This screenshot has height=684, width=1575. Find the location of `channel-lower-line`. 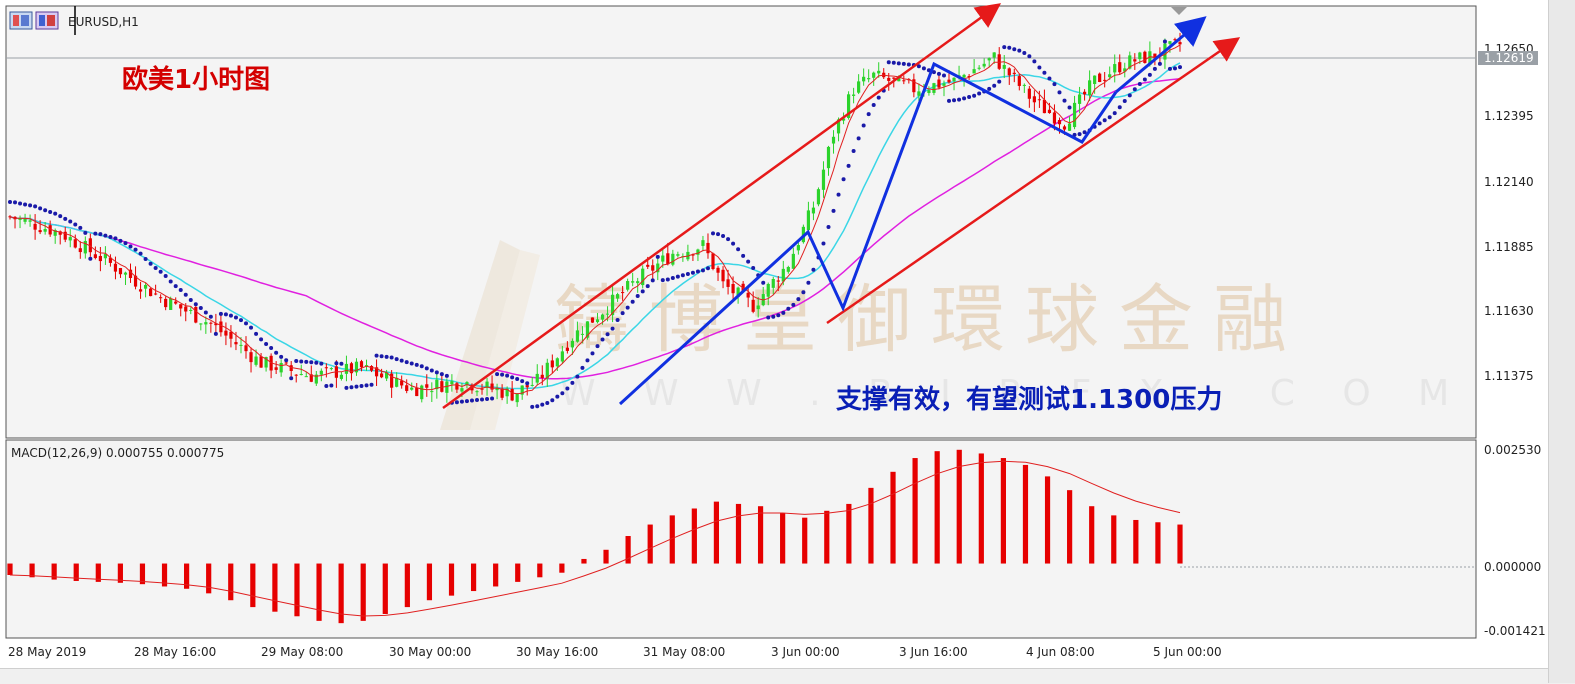

channel-lower-line is located at coordinates (1033, 181).